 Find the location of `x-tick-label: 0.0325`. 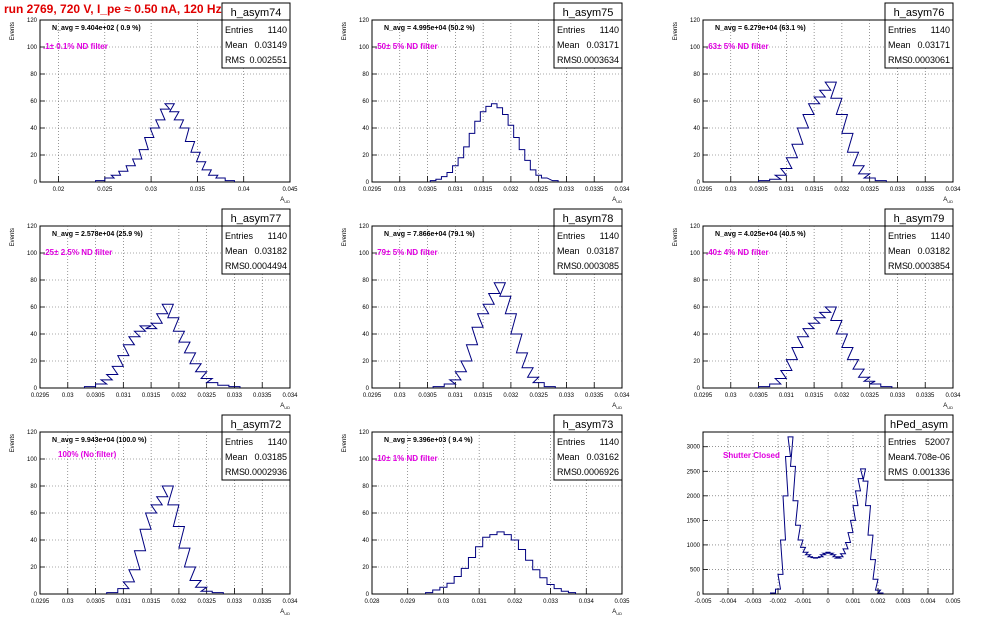

x-tick-label: 0.0325 is located at coordinates (538, 190).